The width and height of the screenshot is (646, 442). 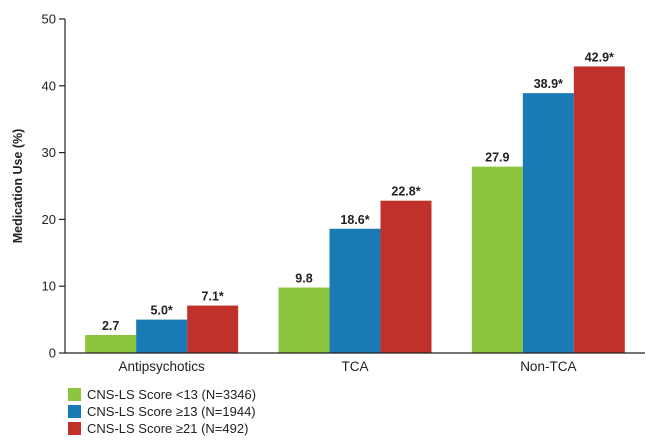 I want to click on y-tick-label: 10, so click(x=49, y=286).